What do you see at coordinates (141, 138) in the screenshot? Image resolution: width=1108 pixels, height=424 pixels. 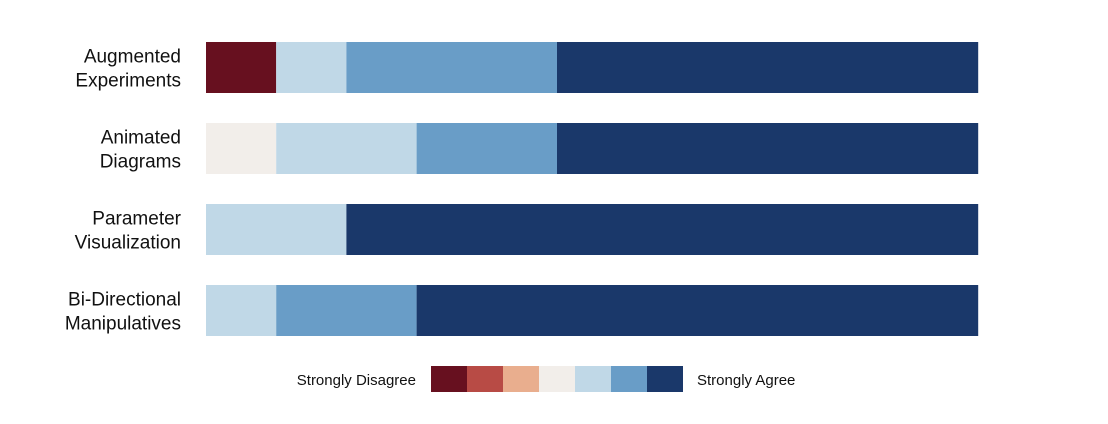 I see `row-label-line: Animated` at bounding box center [141, 138].